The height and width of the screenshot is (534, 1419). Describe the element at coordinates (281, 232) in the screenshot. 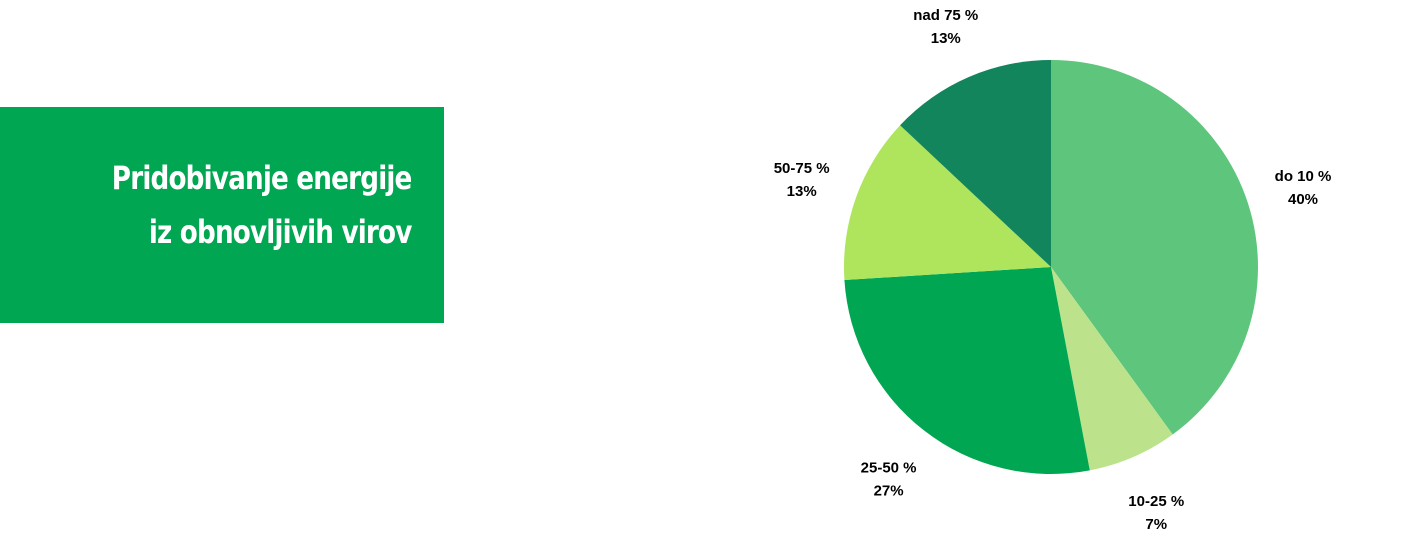

I see `title-line-2: iz obnovljivih virov` at that location.